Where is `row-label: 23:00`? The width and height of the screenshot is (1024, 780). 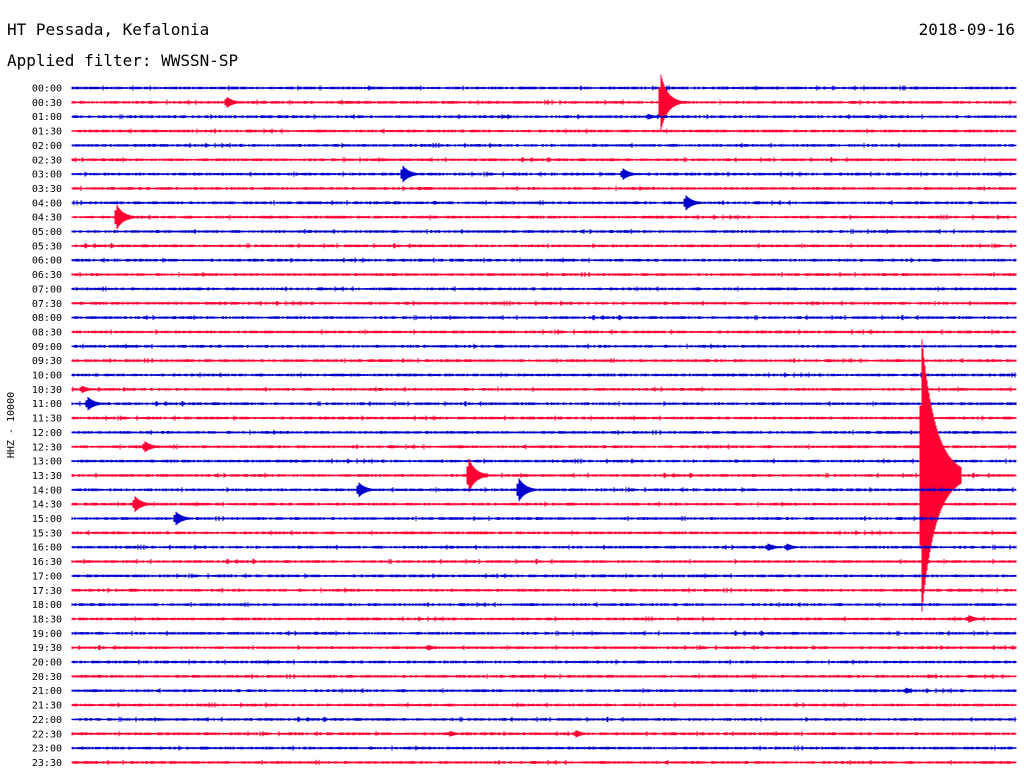 row-label: 23:00 is located at coordinates (47, 749).